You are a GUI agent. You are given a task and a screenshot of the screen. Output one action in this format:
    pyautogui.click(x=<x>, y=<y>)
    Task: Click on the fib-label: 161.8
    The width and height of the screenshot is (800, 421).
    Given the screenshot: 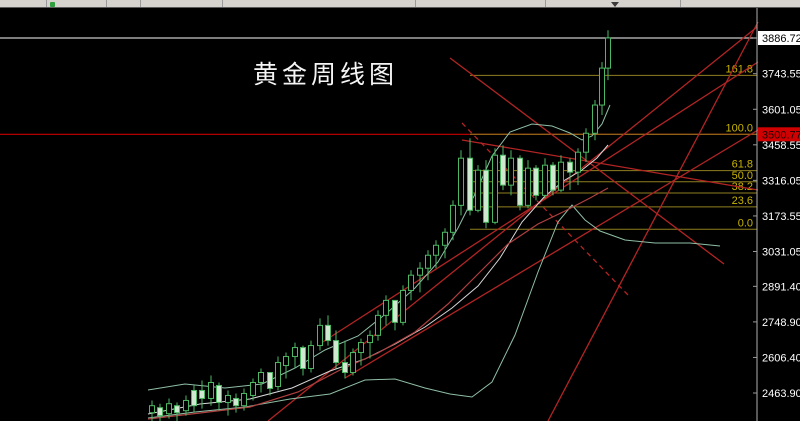 What is the action you would take?
    pyautogui.click(x=739, y=69)
    